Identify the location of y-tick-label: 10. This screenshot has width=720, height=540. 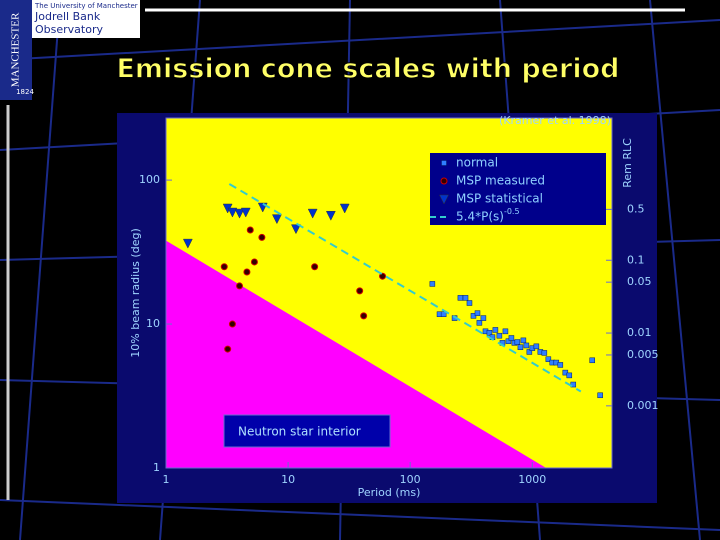
(153, 323).